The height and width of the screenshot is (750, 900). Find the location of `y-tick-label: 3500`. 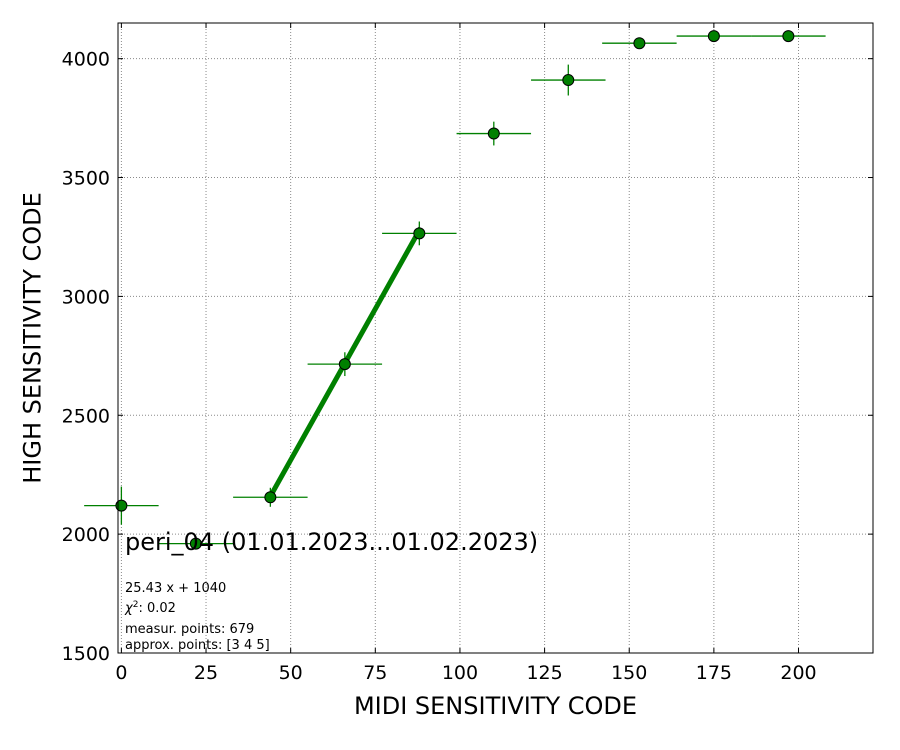

y-tick-label: 3500 is located at coordinates (86, 179).